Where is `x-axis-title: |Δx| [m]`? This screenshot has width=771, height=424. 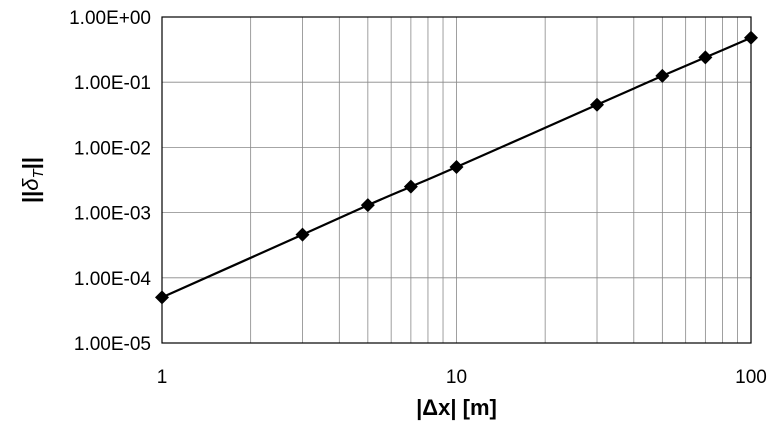
x-axis-title: |Δx| [m] is located at coordinates (456, 407).